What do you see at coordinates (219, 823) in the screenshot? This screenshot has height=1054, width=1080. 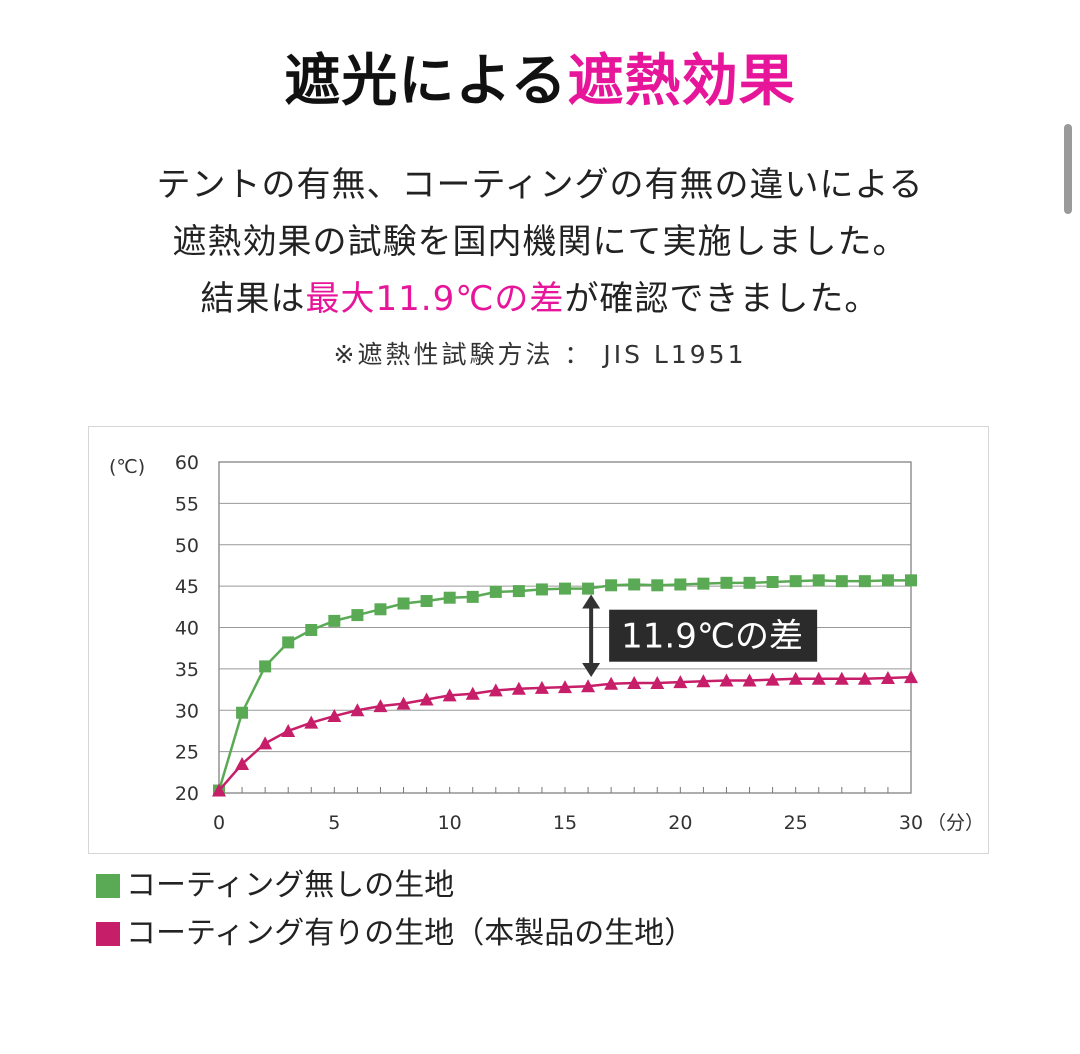 I see `x-tick-label: 0` at bounding box center [219, 823].